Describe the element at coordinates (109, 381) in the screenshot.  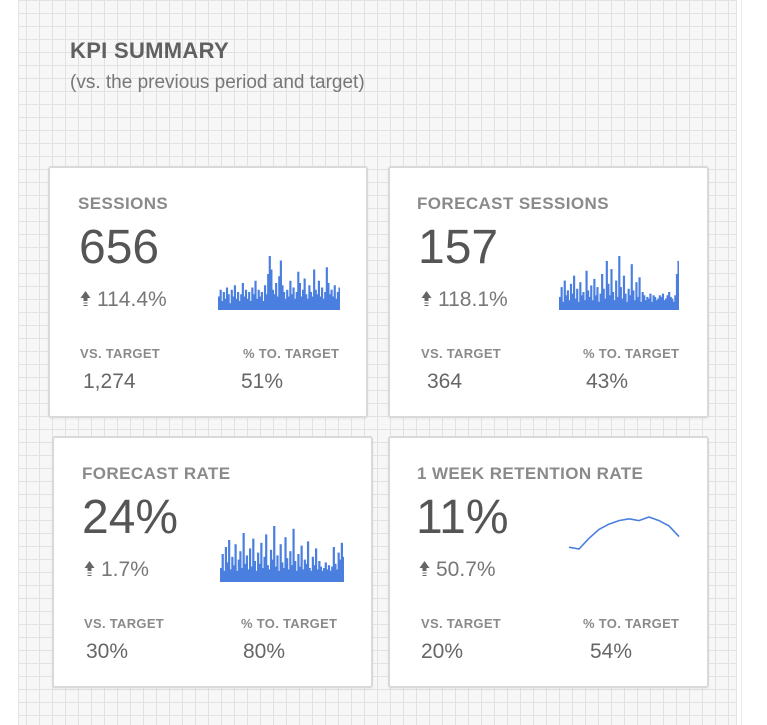
I see `vs-target-value: 1,274` at that location.